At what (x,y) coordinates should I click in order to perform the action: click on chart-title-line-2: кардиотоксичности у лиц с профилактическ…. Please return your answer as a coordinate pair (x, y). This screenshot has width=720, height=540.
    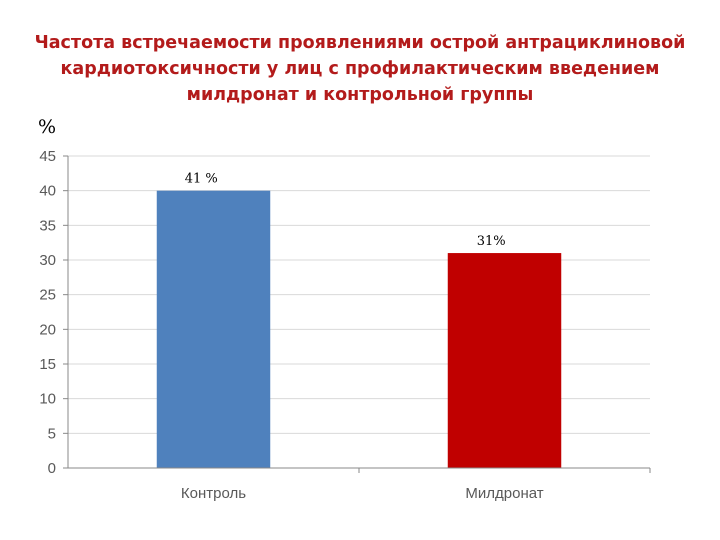
    Looking at the image, I should click on (360, 69).